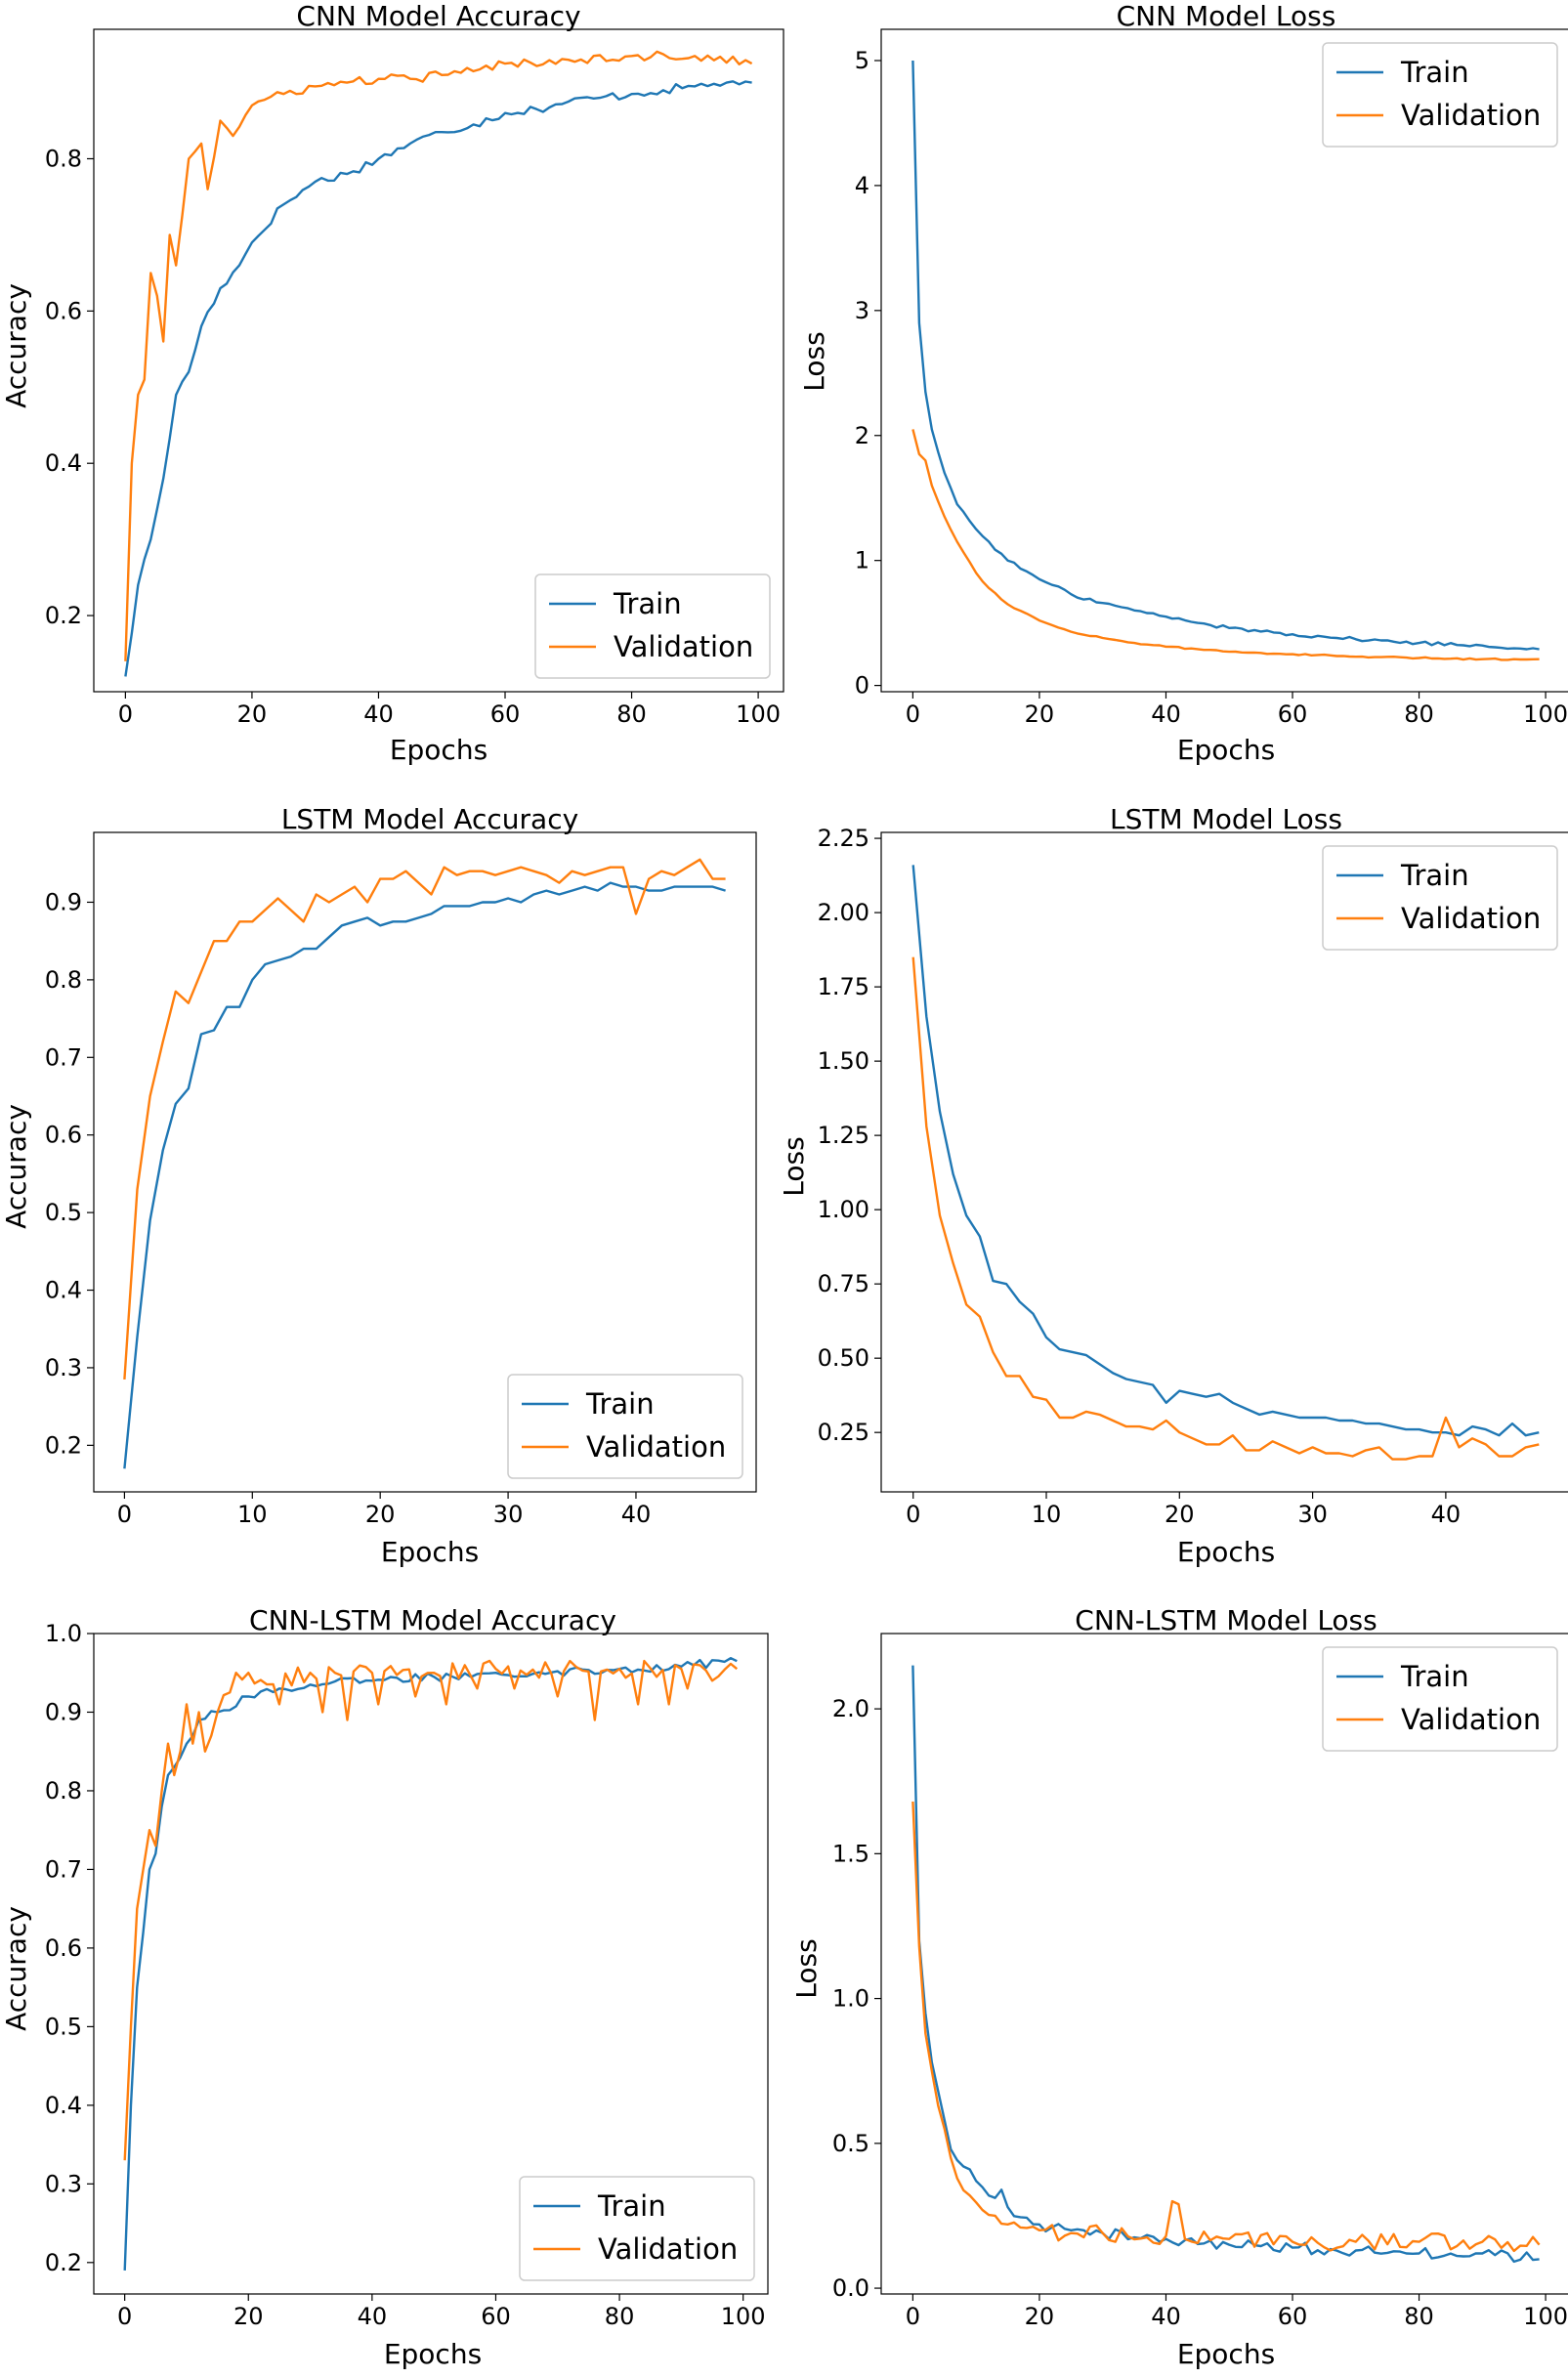  Describe the element at coordinates (1226, 1620) in the screenshot. I see `chart-title: CNN-LSTM Model Loss` at that location.